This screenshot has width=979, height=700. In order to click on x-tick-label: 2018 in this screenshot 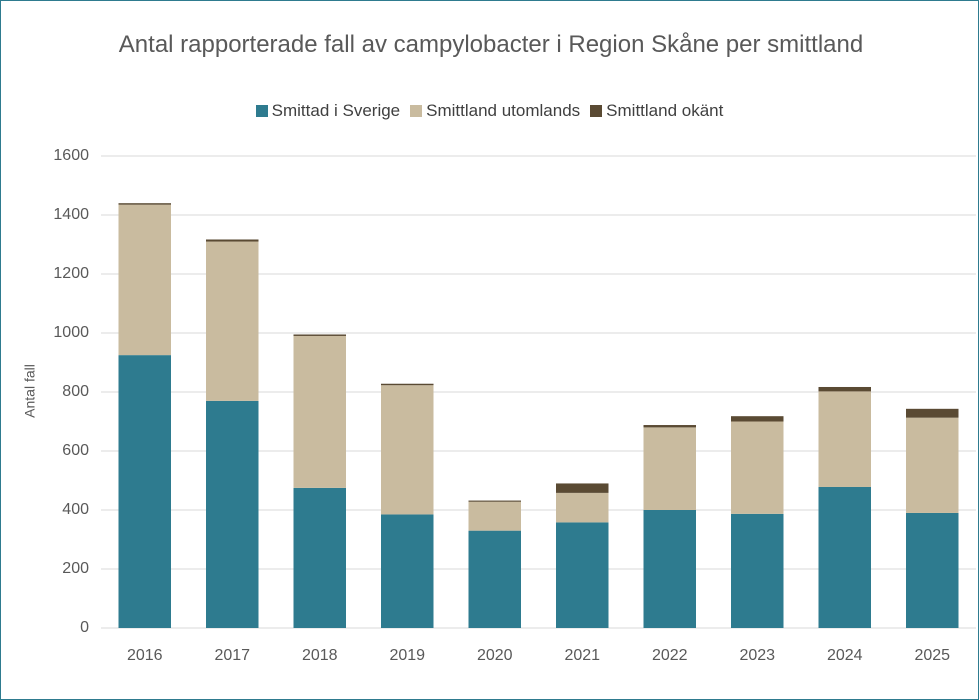, I will do `click(320, 655)`.